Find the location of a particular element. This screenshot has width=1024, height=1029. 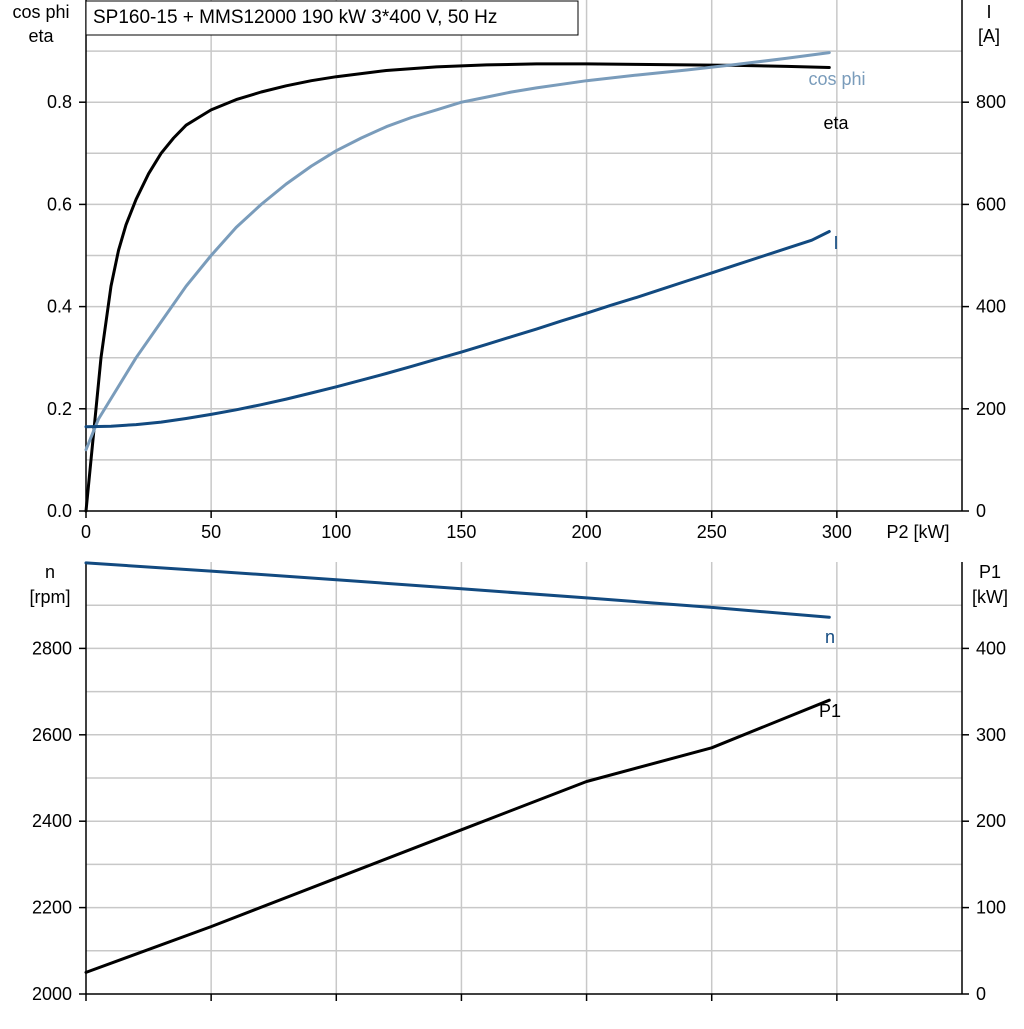

top-left-tick-label: 0.8 is located at coordinates (59, 102).